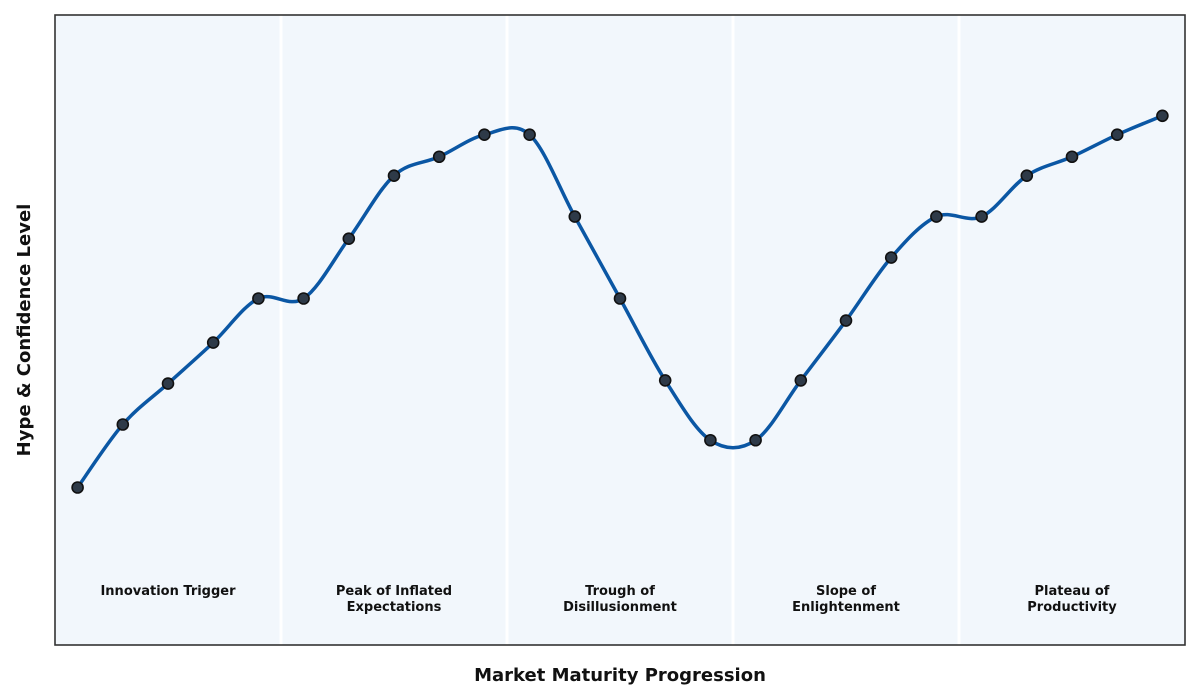  Describe the element at coordinates (846, 591) in the screenshot. I see `phase-label-line: Slope of` at that location.